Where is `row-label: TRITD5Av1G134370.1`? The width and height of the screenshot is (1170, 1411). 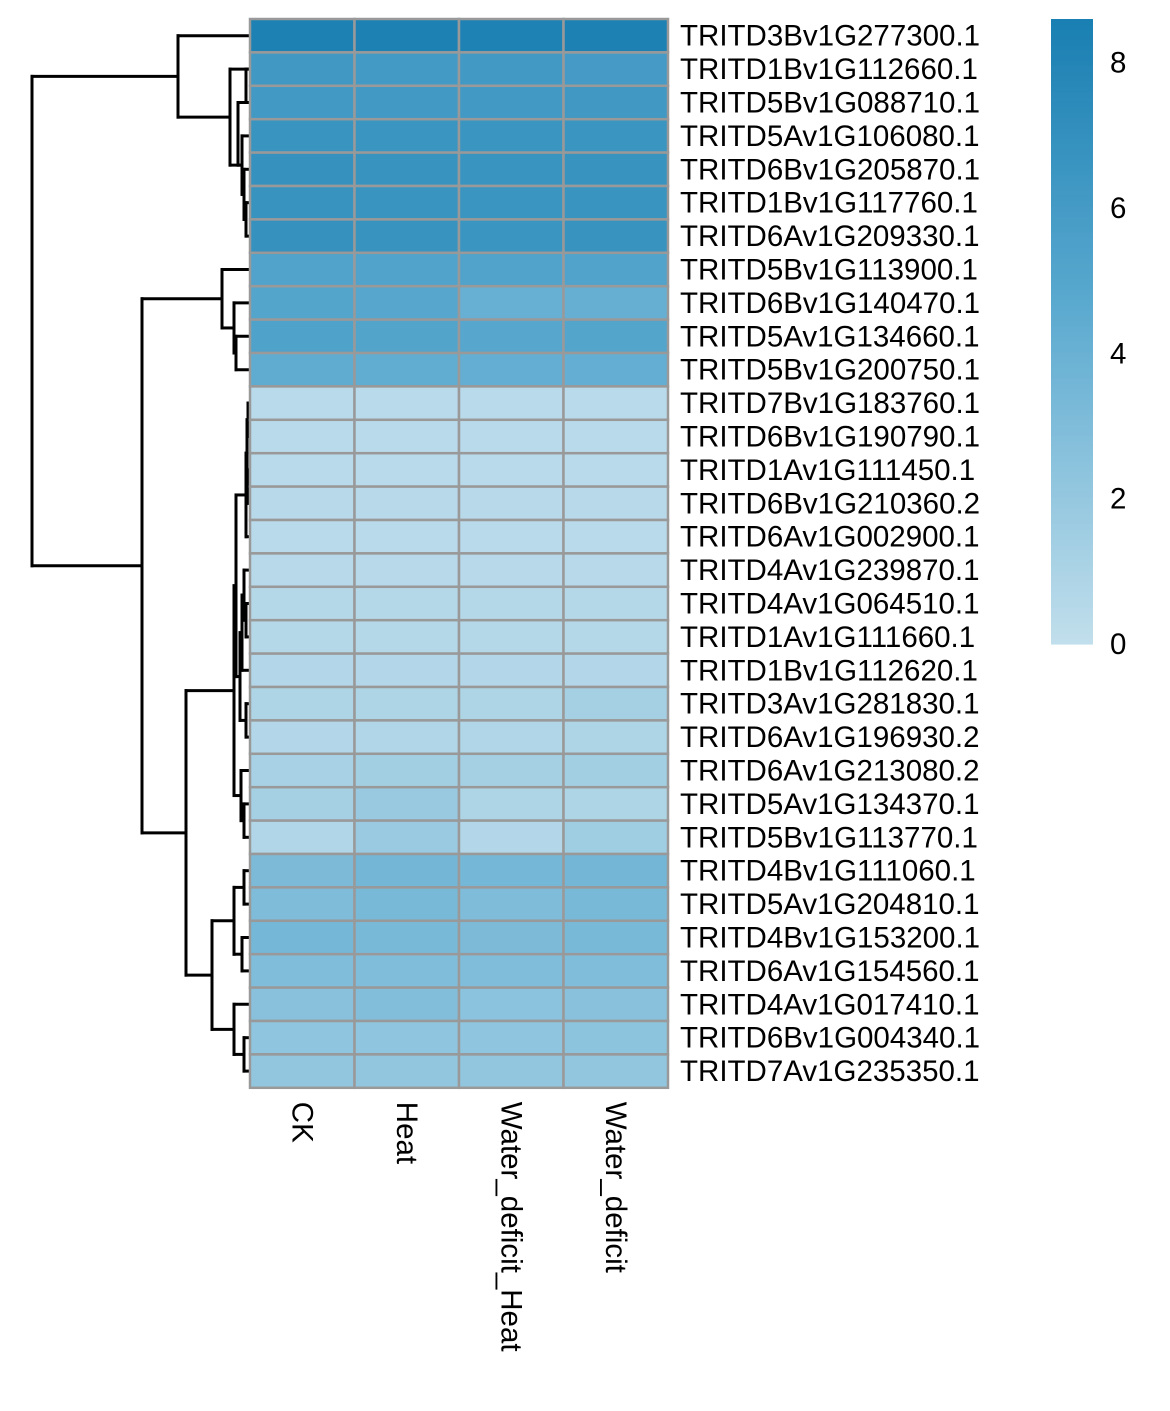 row-label: TRITD5Av1G134370.1 is located at coordinates (830, 804).